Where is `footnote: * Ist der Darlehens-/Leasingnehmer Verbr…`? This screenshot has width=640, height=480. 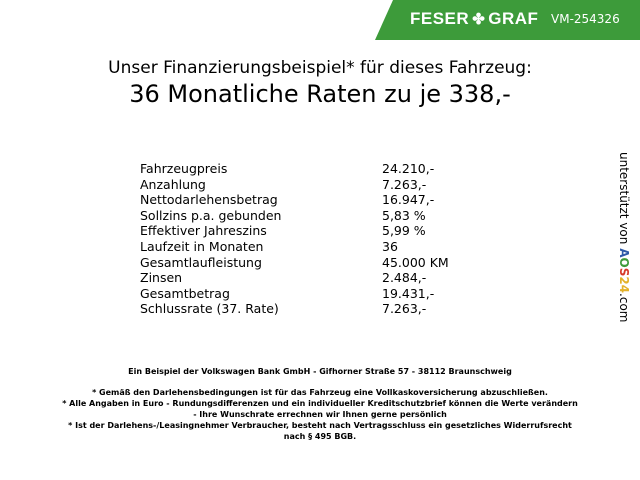
footnote: * Ist der Darlehens-/Leasingnehmer Verbr… is located at coordinates (320, 425).